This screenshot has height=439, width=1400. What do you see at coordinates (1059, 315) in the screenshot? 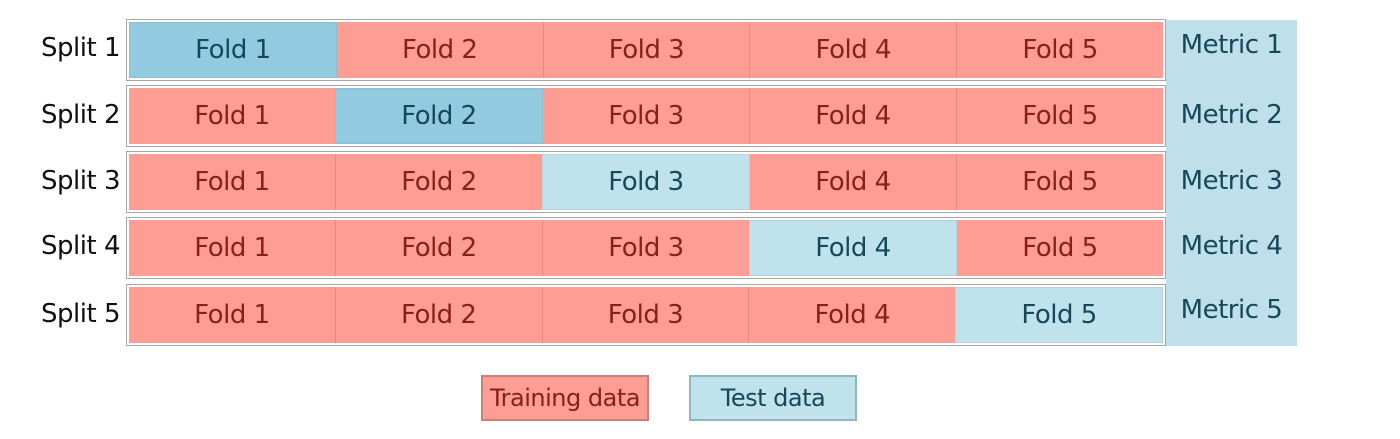
I see `test-fold: Fold 5` at bounding box center [1059, 315].